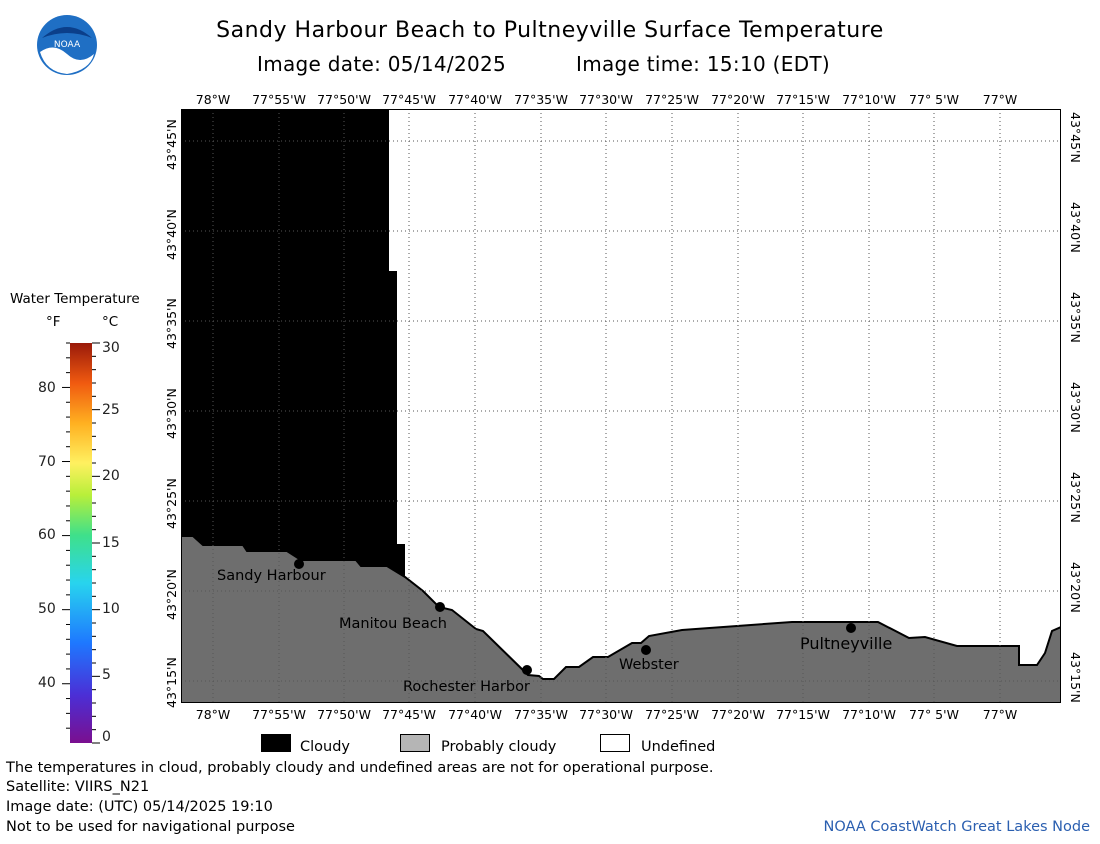 This screenshot has width=1100, height=844. Describe the element at coordinates (47, 609) in the screenshot. I see `f-tick: 50` at that location.